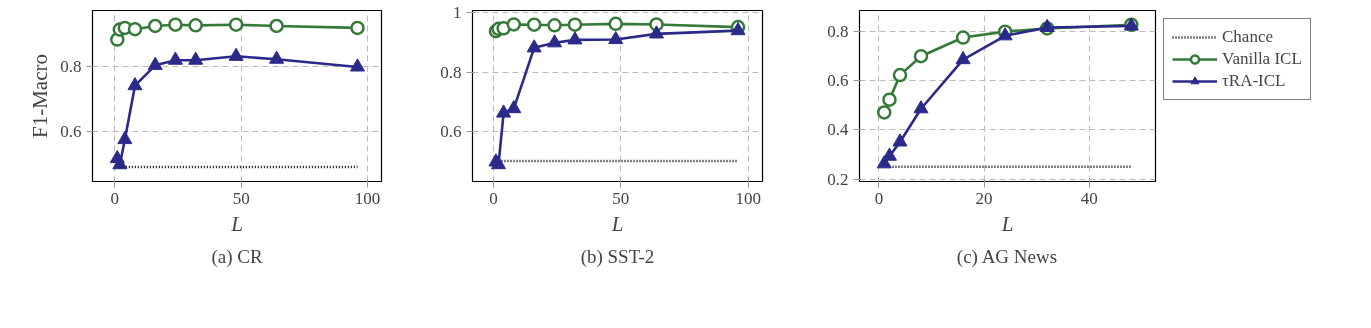  I want to click on y-tick-label: 0.2, so click(838, 179).